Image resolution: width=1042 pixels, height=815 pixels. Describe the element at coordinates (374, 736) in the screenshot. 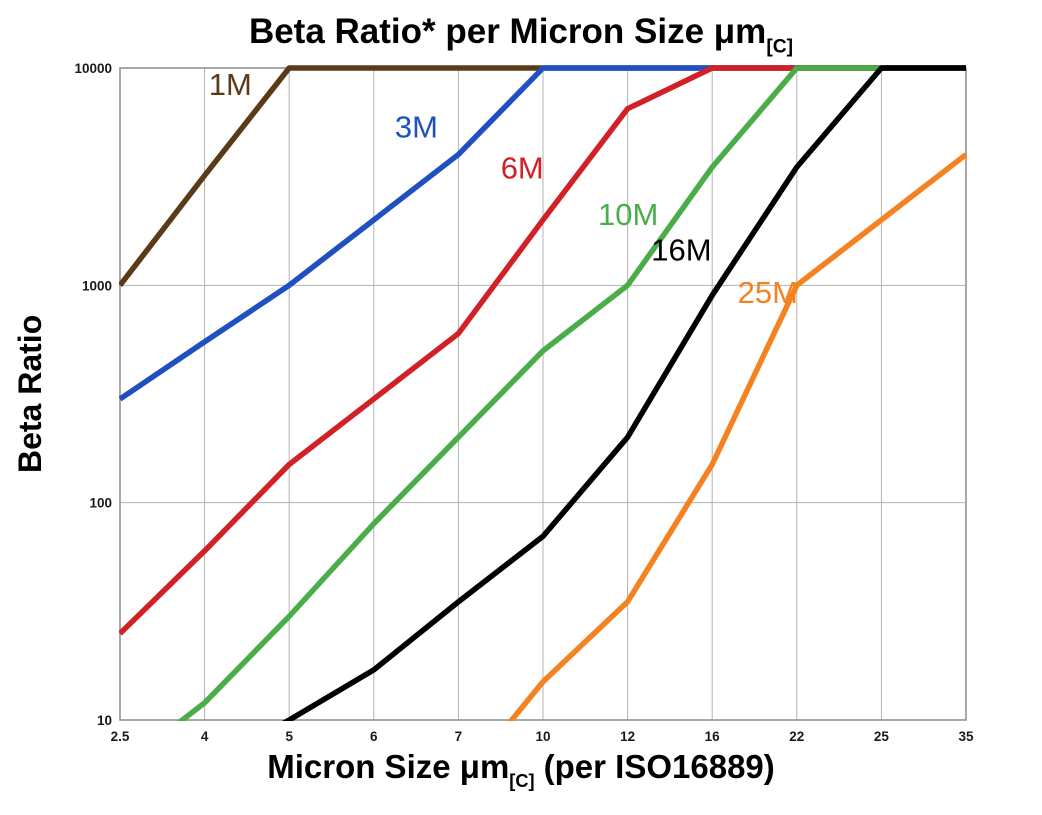

I see `x-tick-label: 6` at that location.